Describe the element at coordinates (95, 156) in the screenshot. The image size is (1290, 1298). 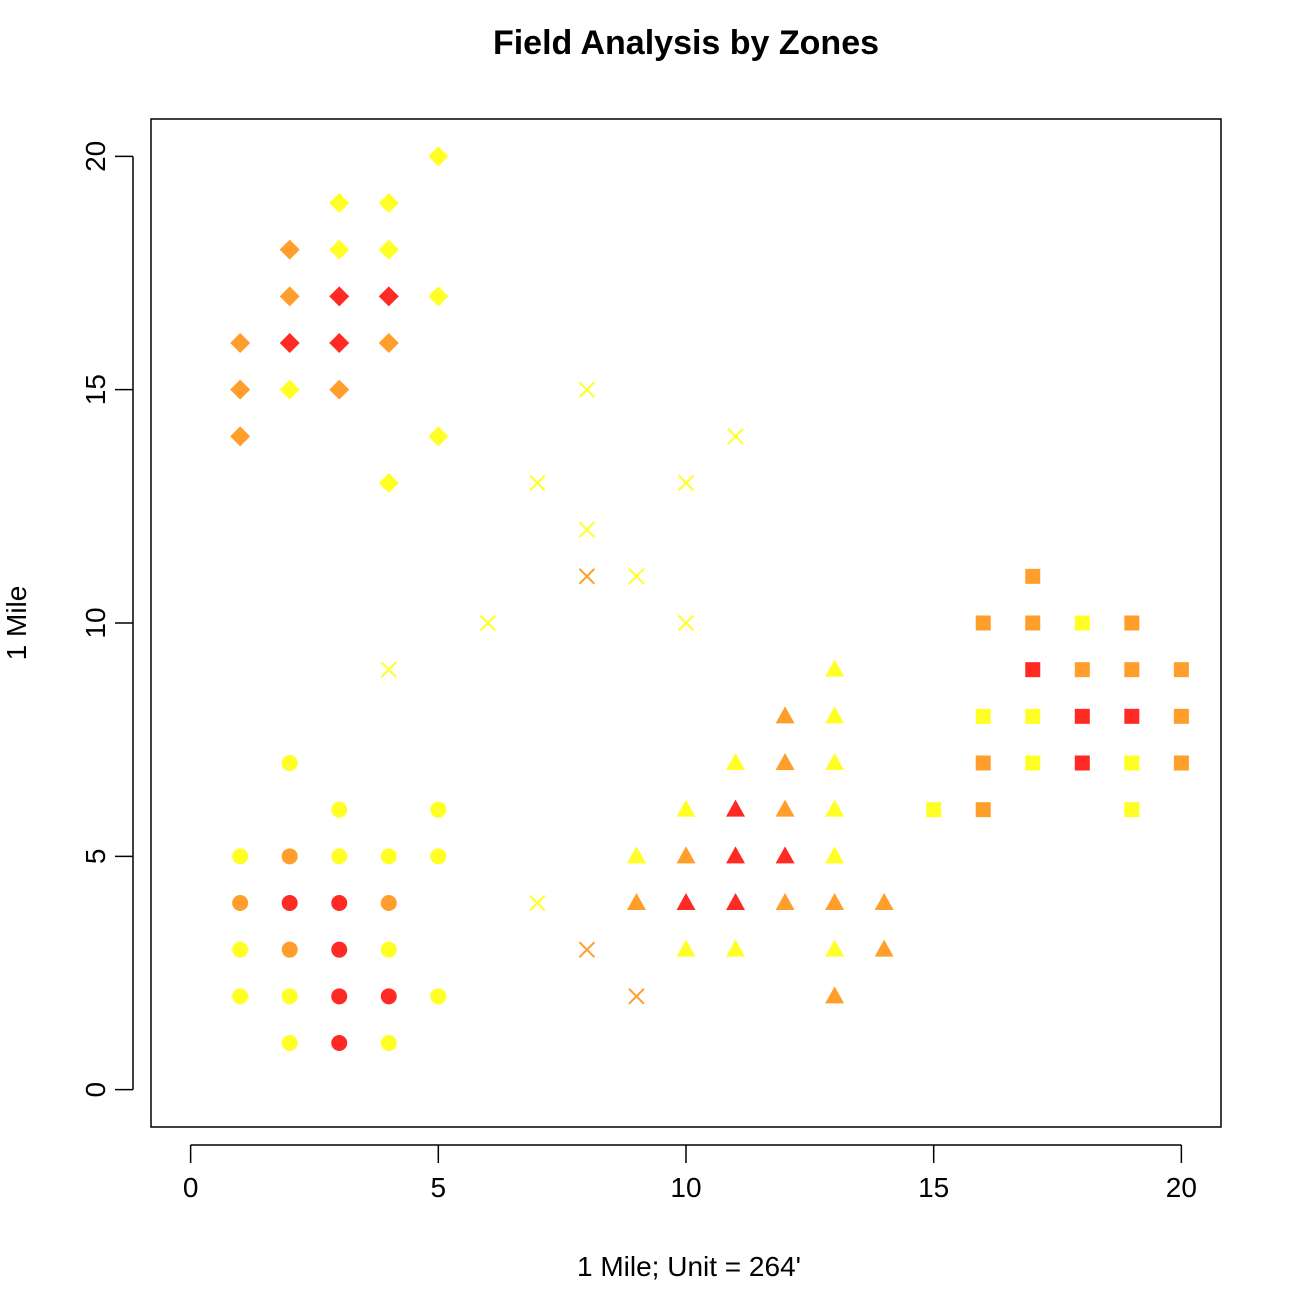
I see `y-tick-label: 20` at that location.